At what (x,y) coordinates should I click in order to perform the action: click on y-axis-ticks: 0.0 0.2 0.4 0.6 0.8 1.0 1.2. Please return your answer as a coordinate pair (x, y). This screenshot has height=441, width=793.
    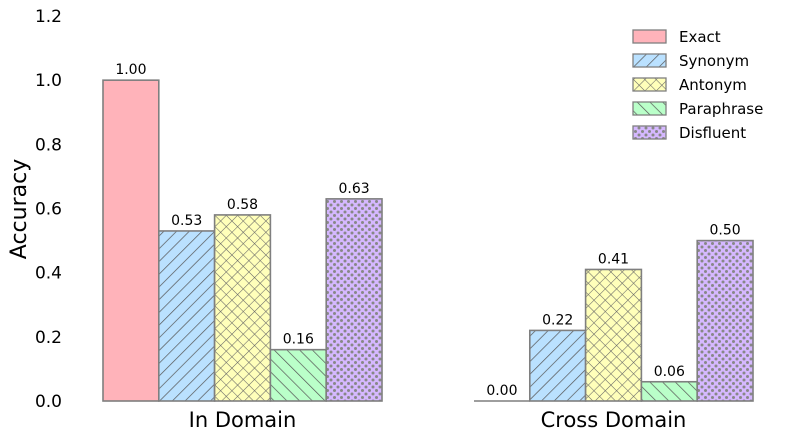
    Looking at the image, I should click on (48, 209).